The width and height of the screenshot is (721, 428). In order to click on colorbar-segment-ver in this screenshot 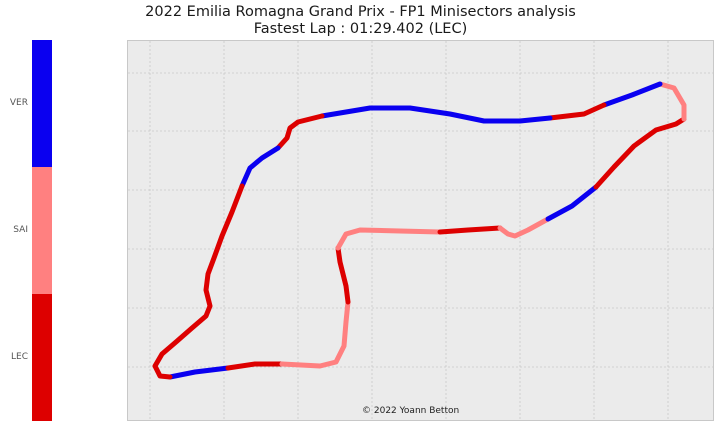, I will do `click(42, 104)`.